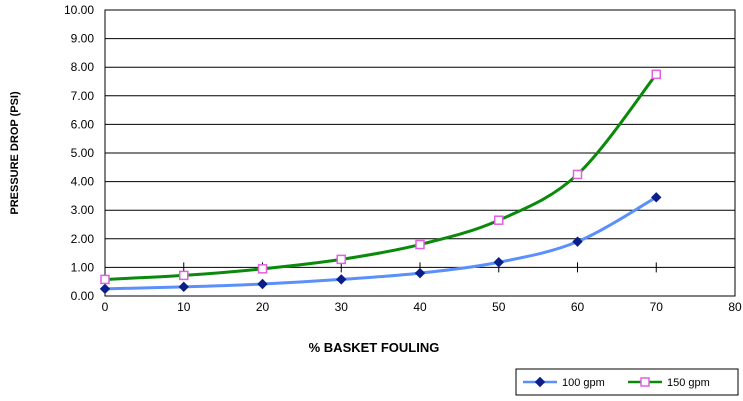  I want to click on y-tick-label: 3.00, so click(83, 210).